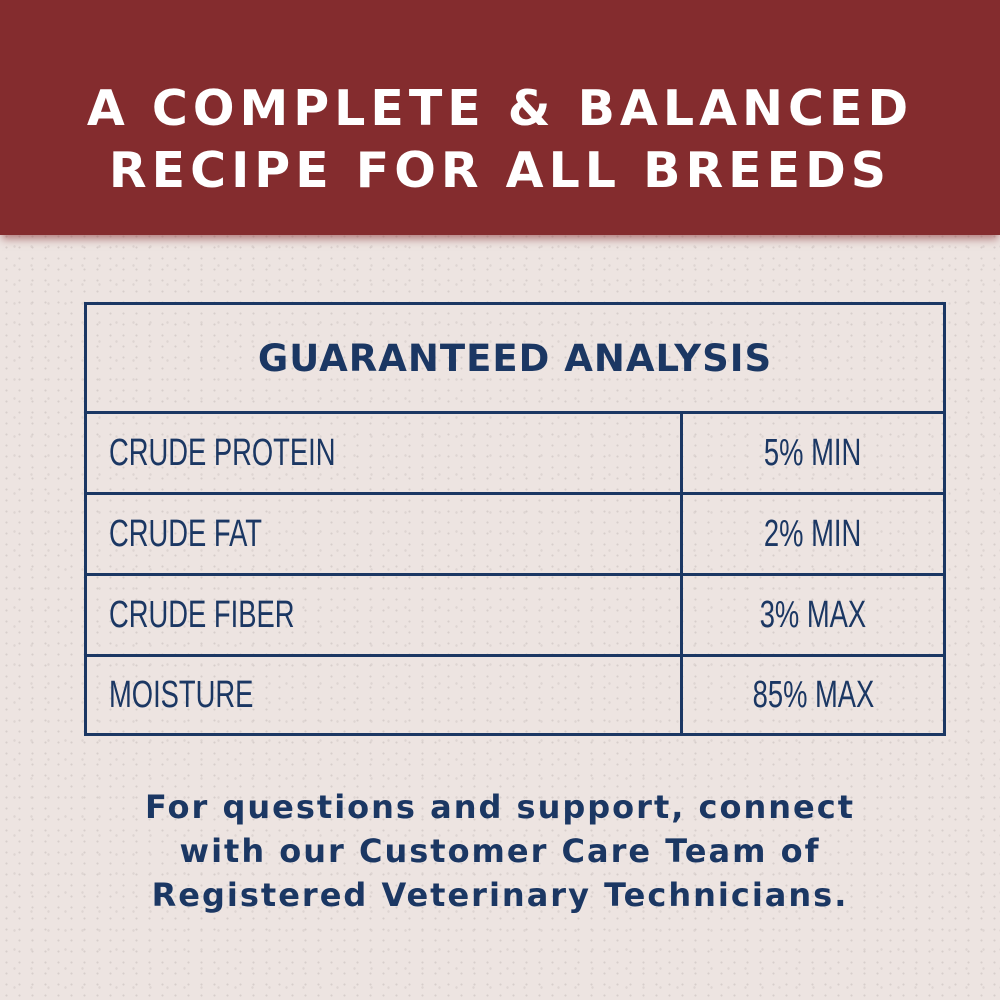 This screenshot has width=1000, height=1000. I want to click on row-label: CRUDE PROTEIN, so click(222, 452).